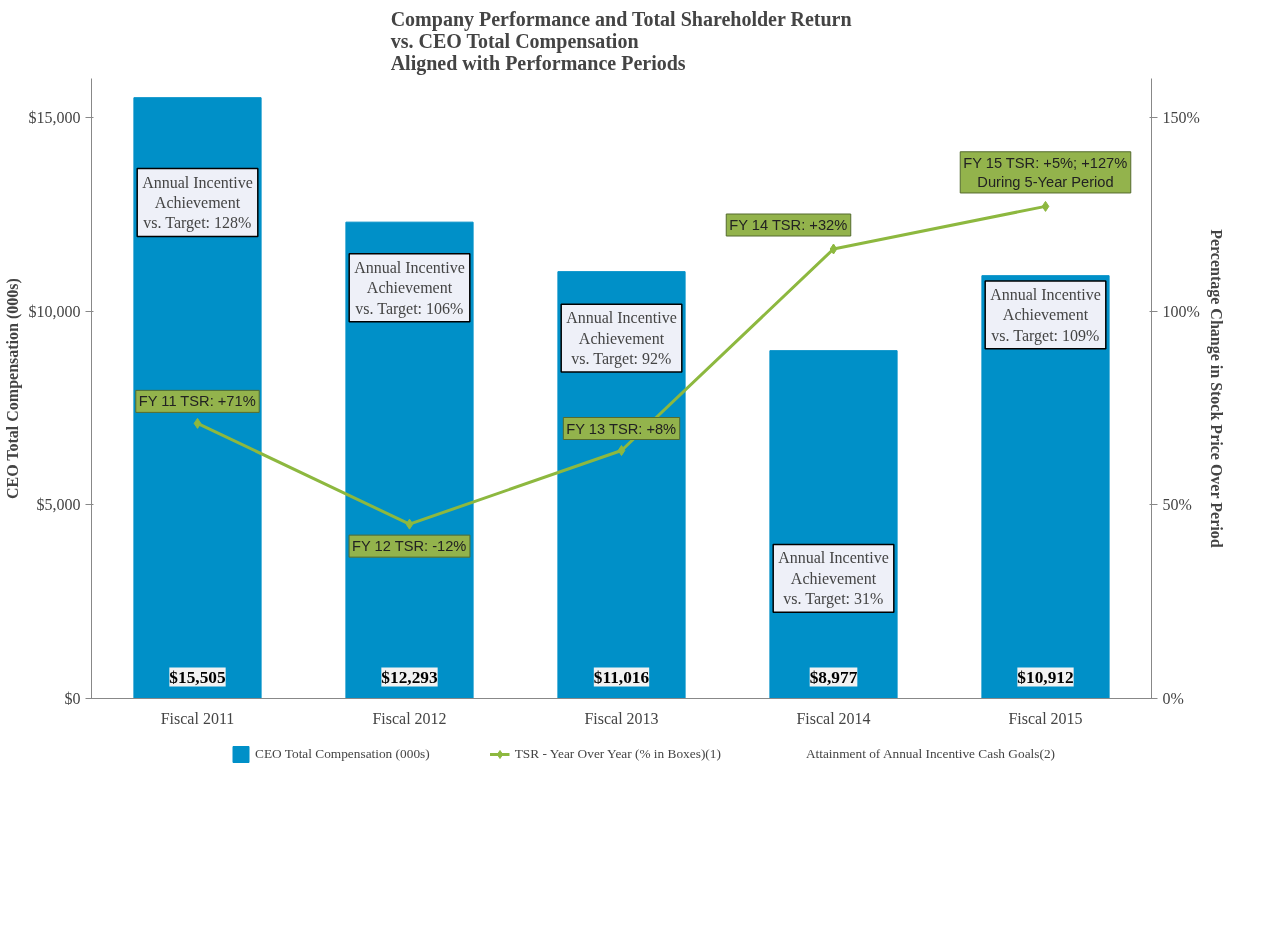 The height and width of the screenshot is (933, 1277). Describe the element at coordinates (1045, 718) in the screenshot. I see `x-tick-label: Fiscal 2015` at that location.